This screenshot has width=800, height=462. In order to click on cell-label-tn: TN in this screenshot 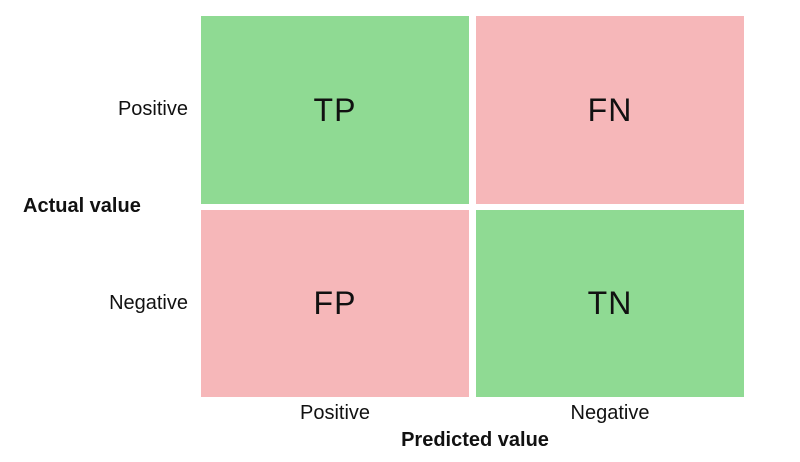, I will do `click(610, 303)`.